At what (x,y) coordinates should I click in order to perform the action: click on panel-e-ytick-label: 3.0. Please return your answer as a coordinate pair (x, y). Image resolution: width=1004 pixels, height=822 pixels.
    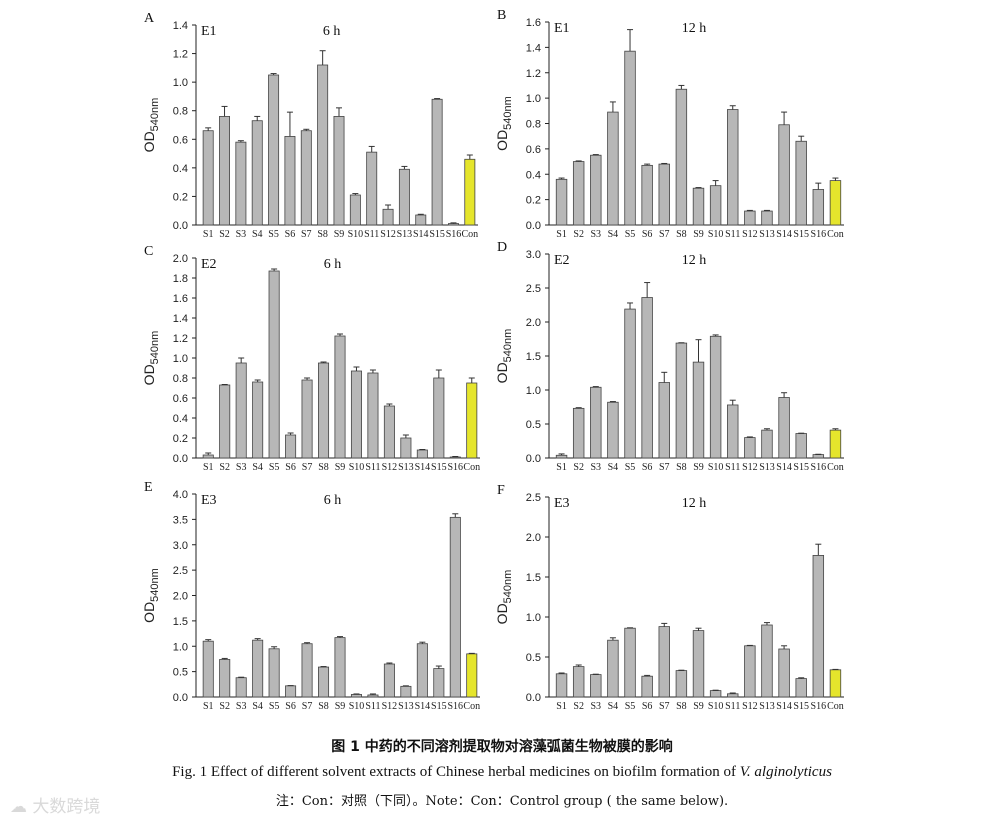
    Looking at the image, I should click on (180, 546).